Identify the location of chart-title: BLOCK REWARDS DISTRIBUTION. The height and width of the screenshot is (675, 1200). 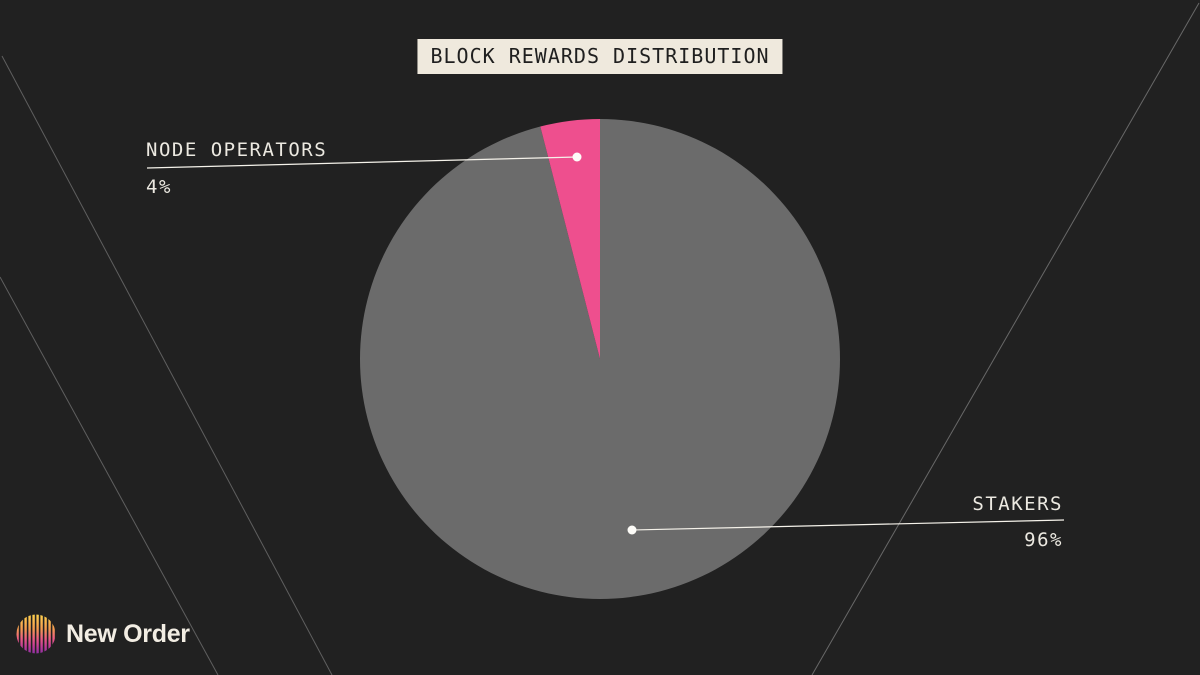
(600, 56).